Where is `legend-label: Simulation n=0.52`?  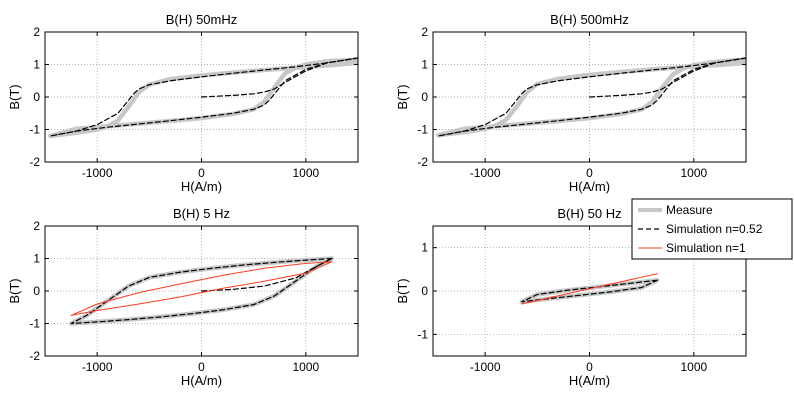 legend-label: Simulation n=0.52 is located at coordinates (714, 229).